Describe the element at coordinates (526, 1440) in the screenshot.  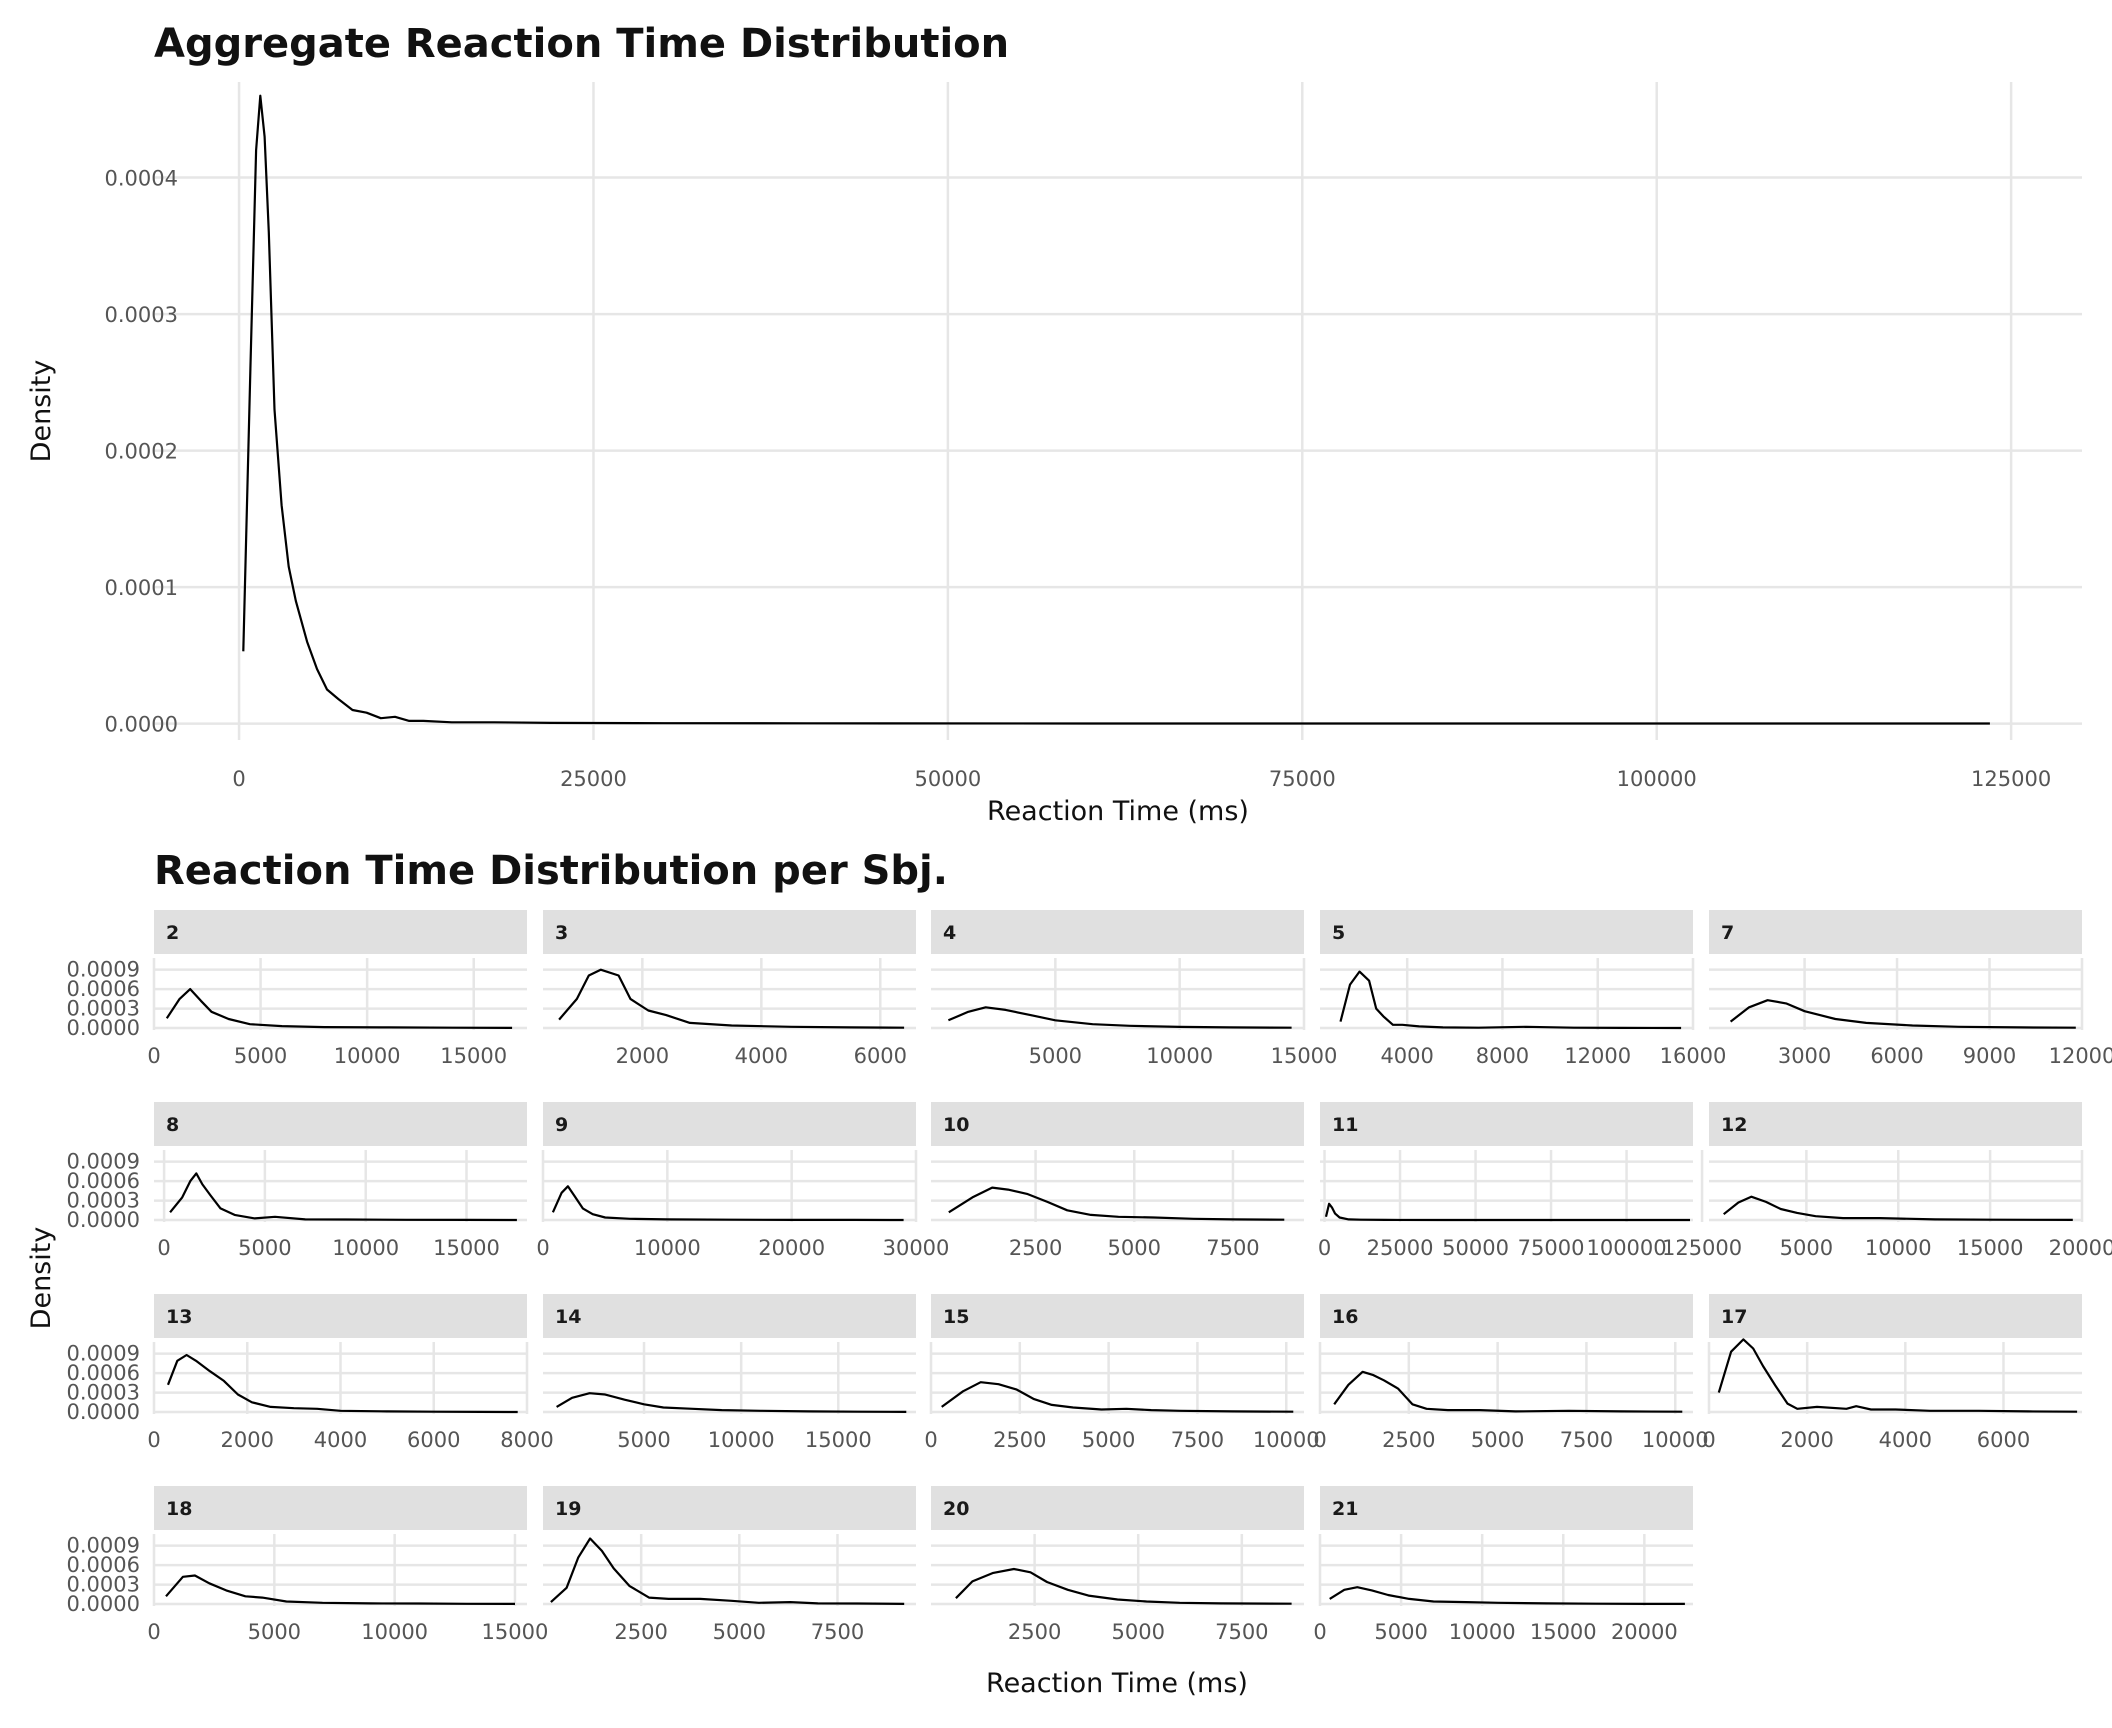
I see `facet-x-tick-label: 8000` at that location.